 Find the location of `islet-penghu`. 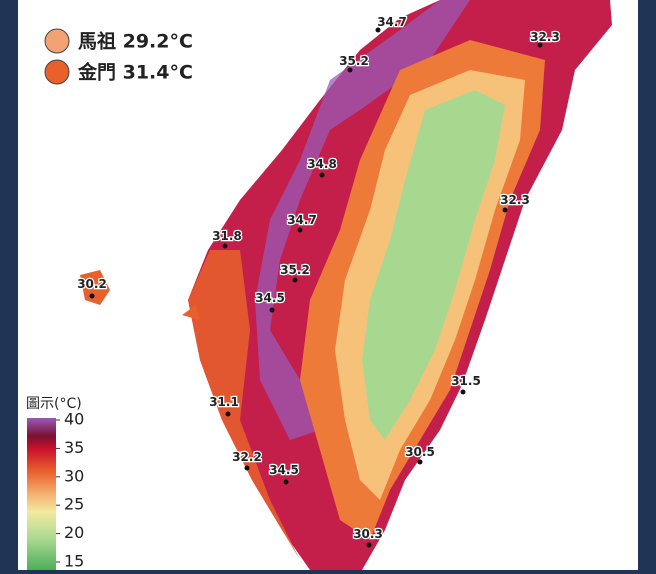

islet-penghu is located at coordinates (95, 287).